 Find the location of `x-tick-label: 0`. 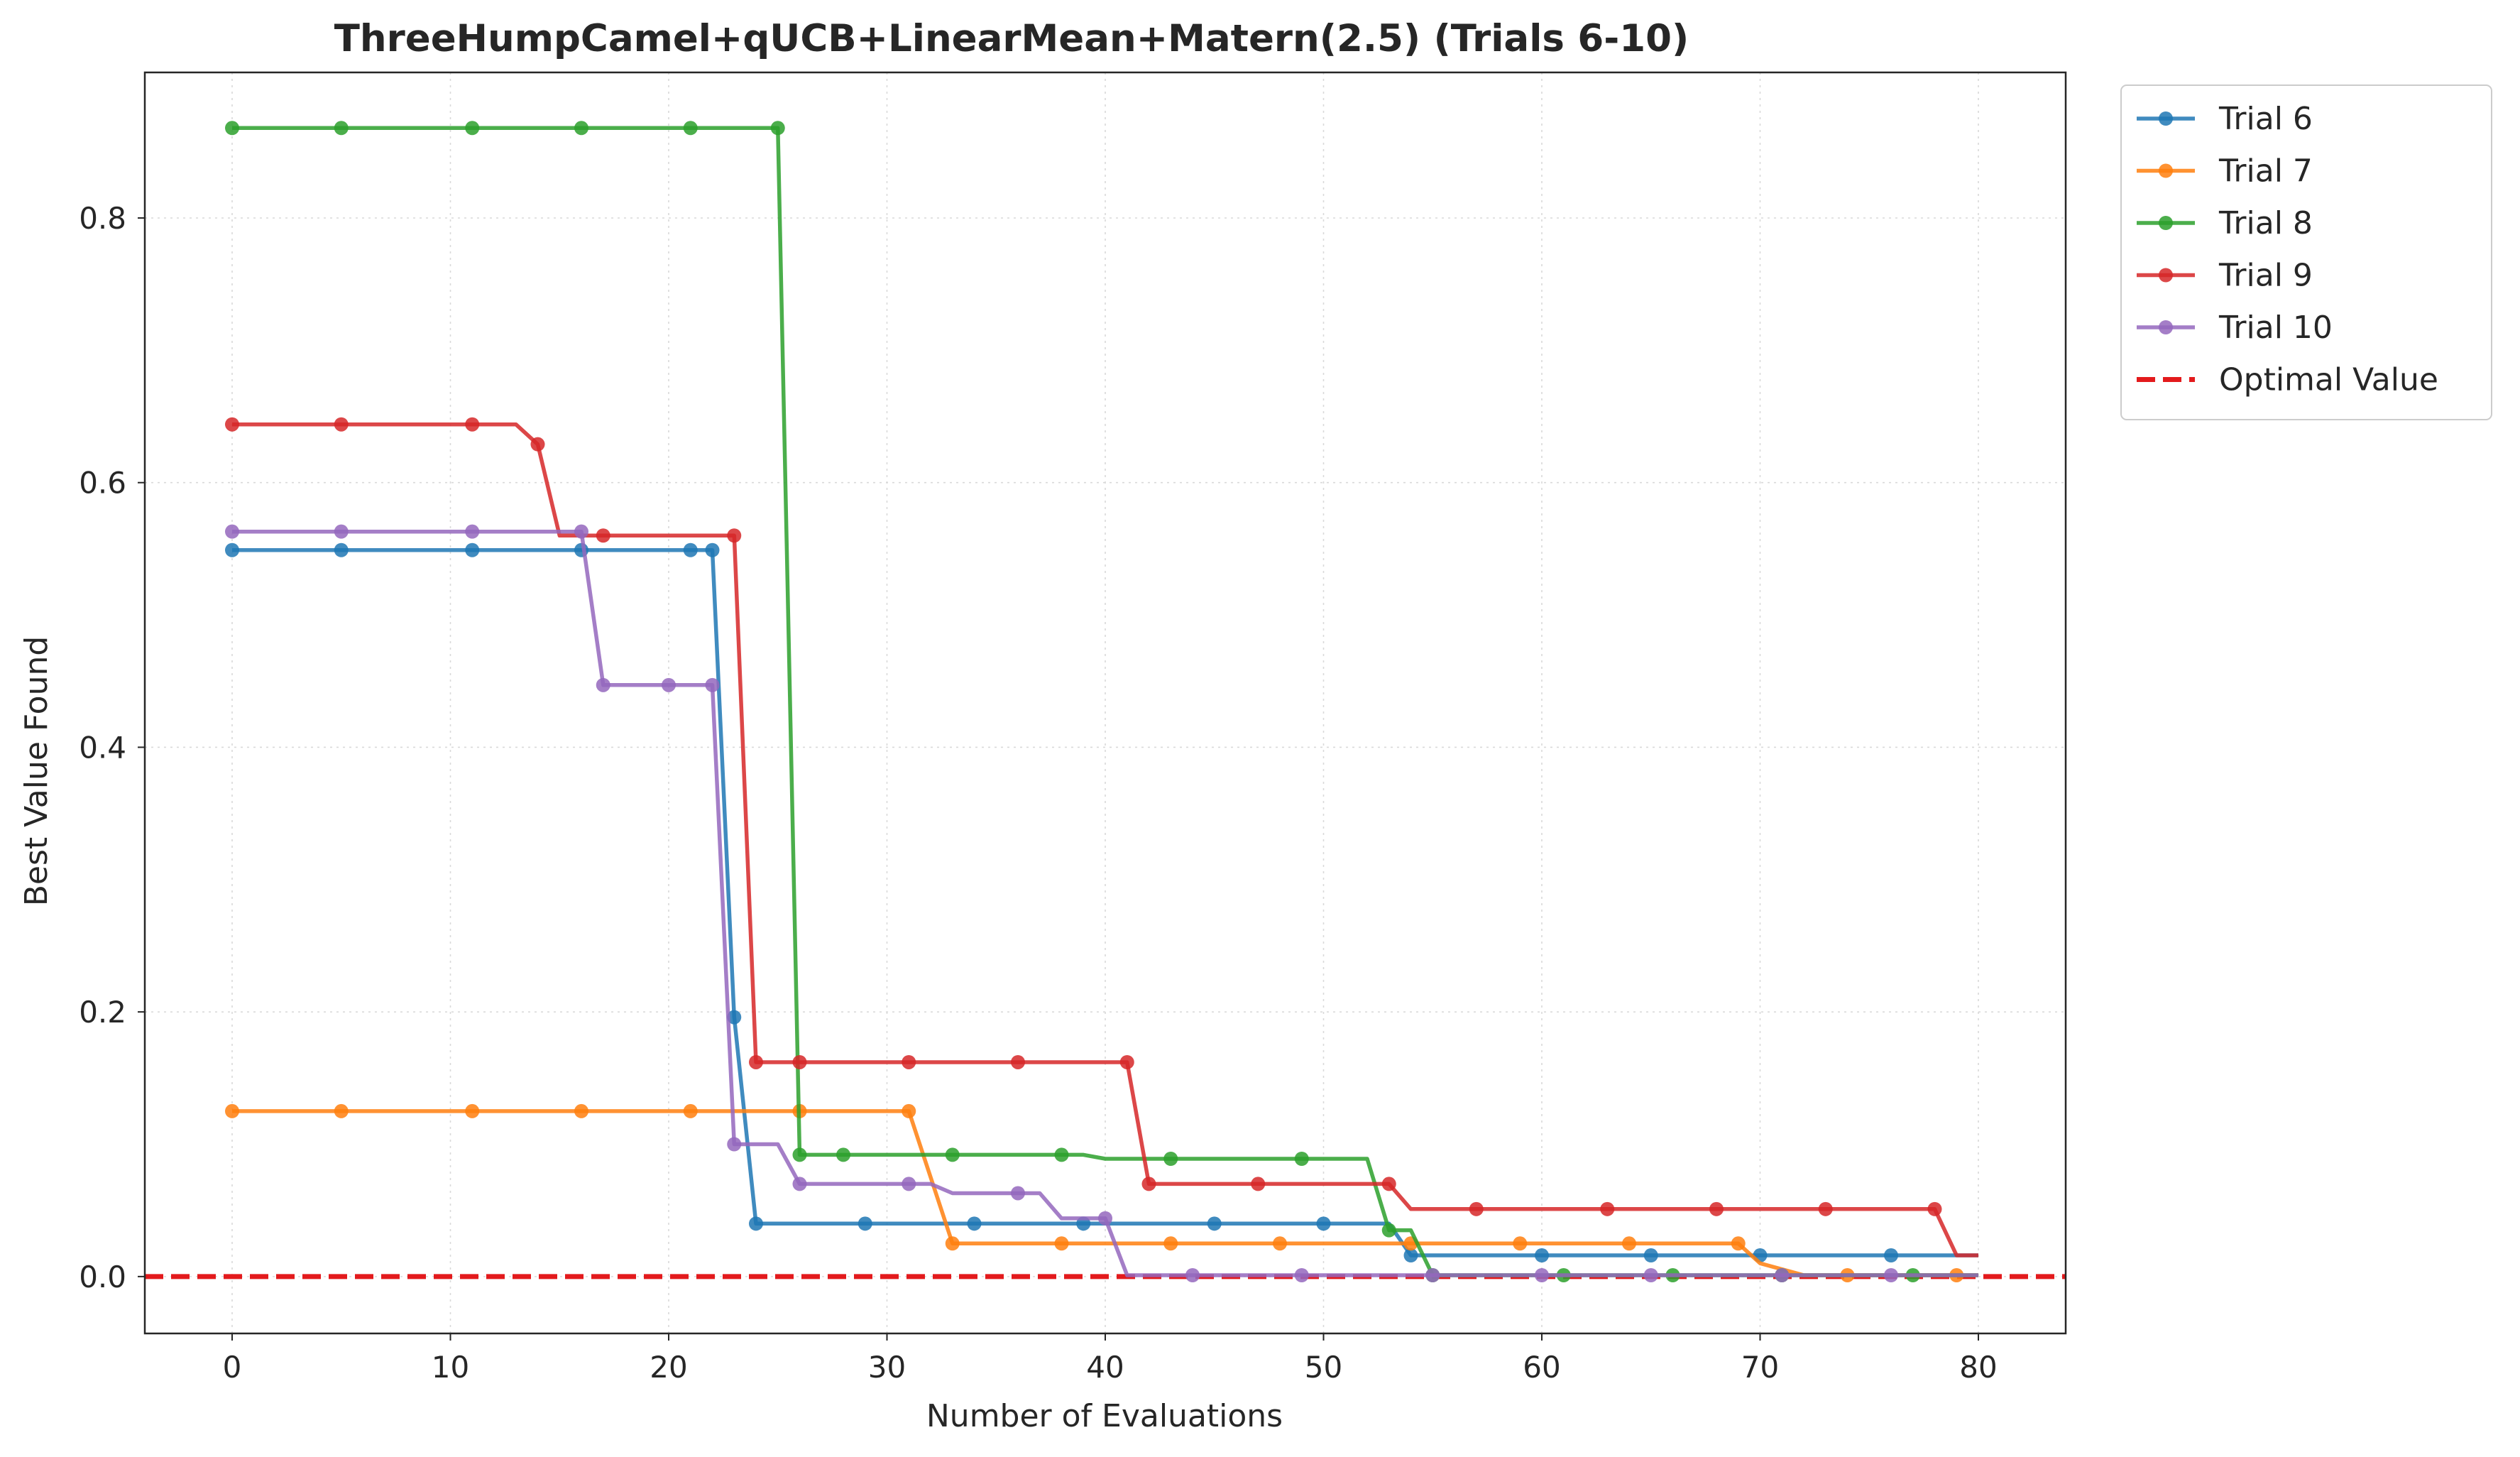

x-tick-label: 0 is located at coordinates (233, 1367).